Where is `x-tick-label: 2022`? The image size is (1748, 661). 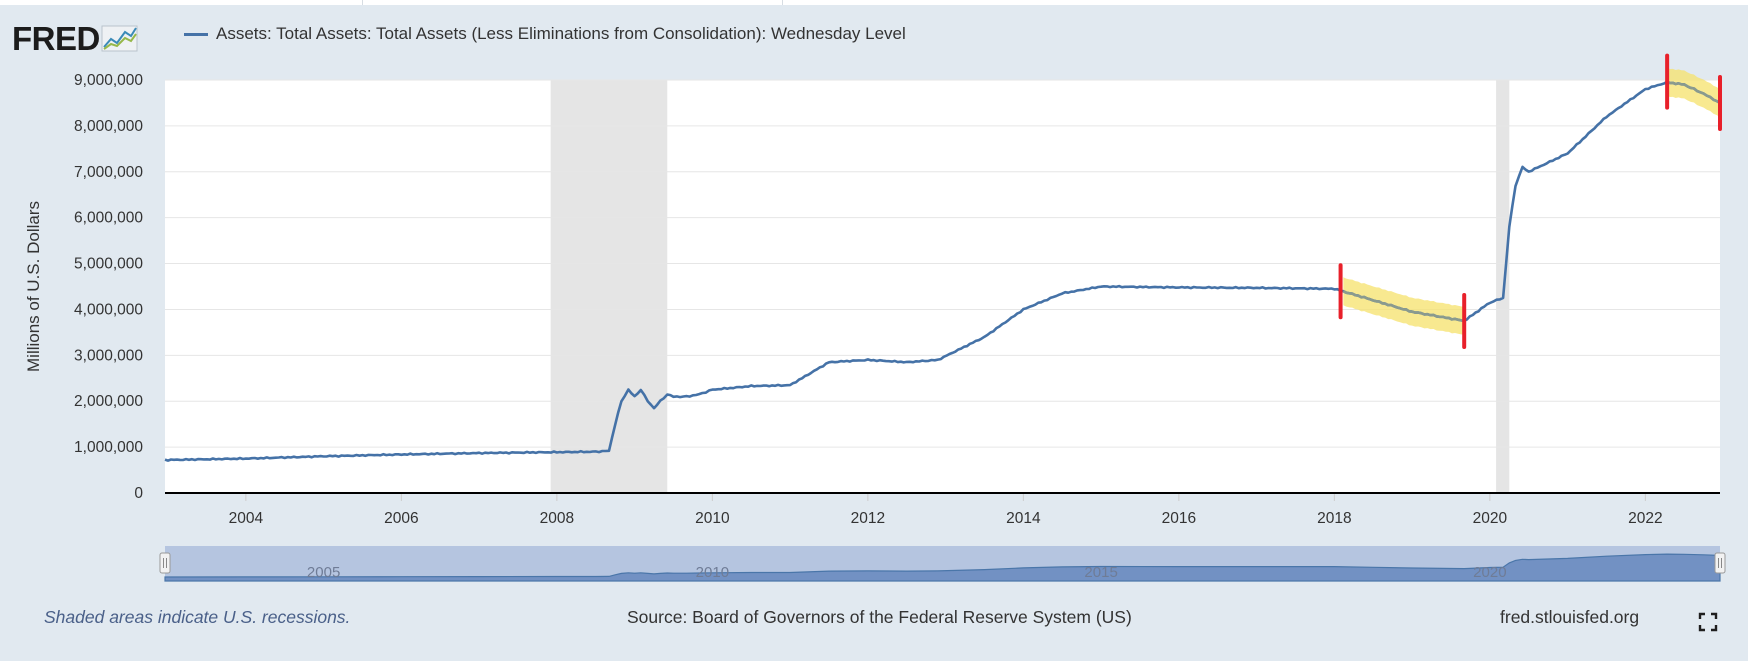
x-tick-label: 2022 is located at coordinates (1645, 518).